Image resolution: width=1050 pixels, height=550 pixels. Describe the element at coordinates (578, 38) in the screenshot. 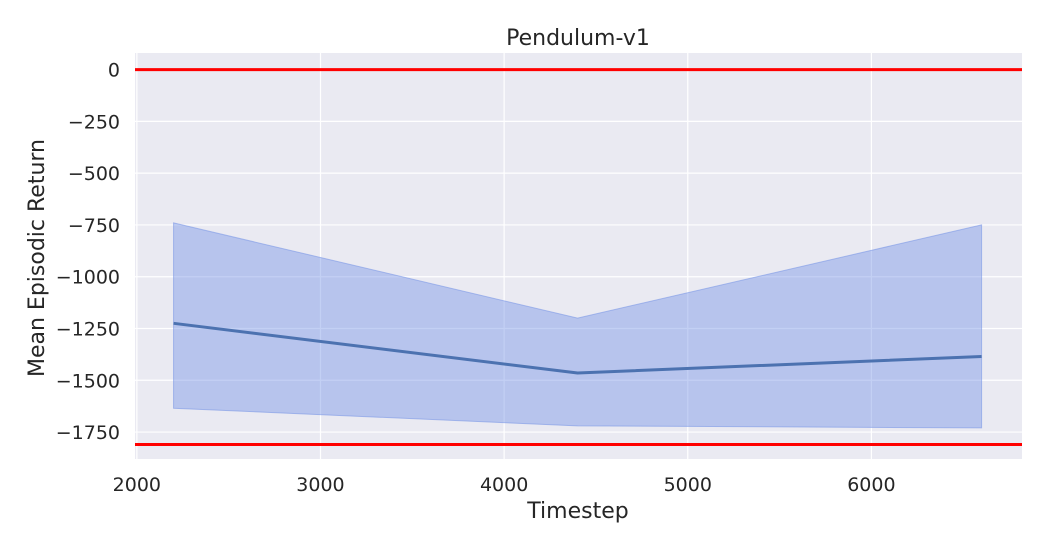

I see `chart-title: Pendulum-v1` at that location.